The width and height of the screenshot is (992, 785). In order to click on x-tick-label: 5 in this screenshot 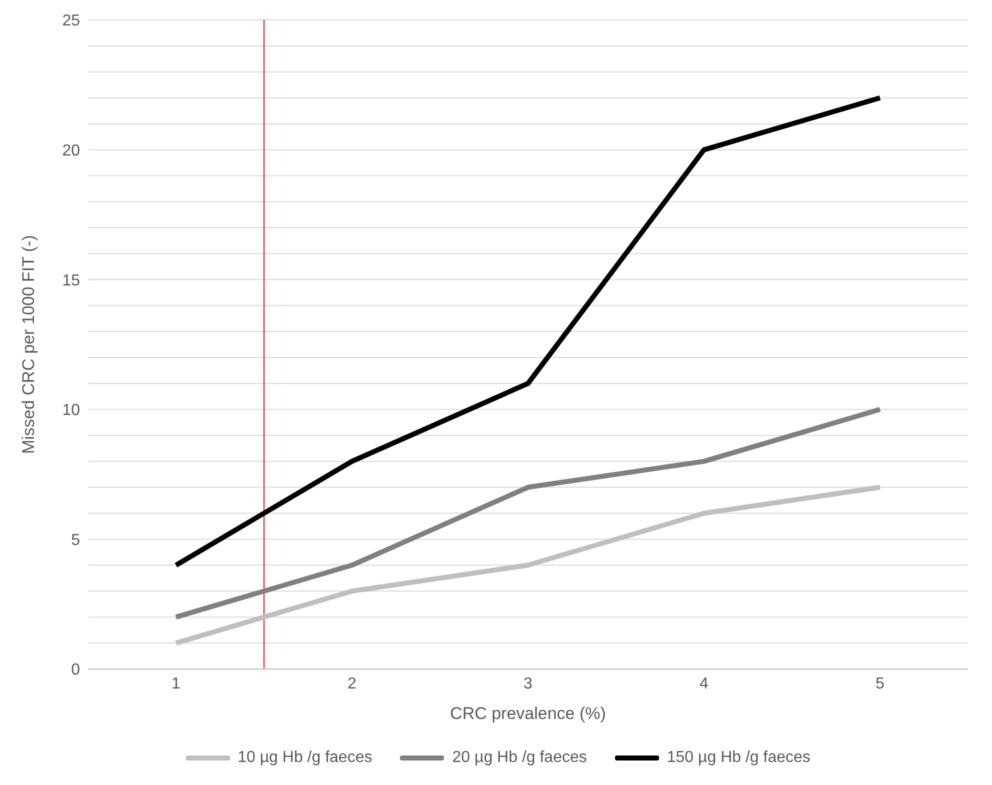, I will do `click(880, 683)`.